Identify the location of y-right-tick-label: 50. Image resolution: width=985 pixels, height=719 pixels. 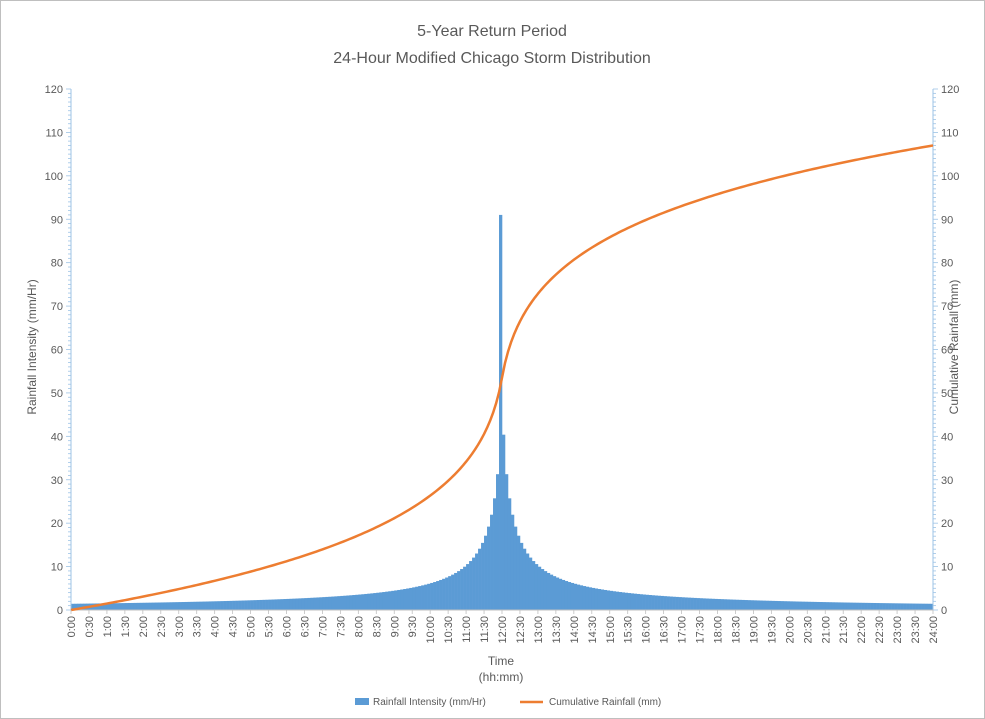
(947, 394).